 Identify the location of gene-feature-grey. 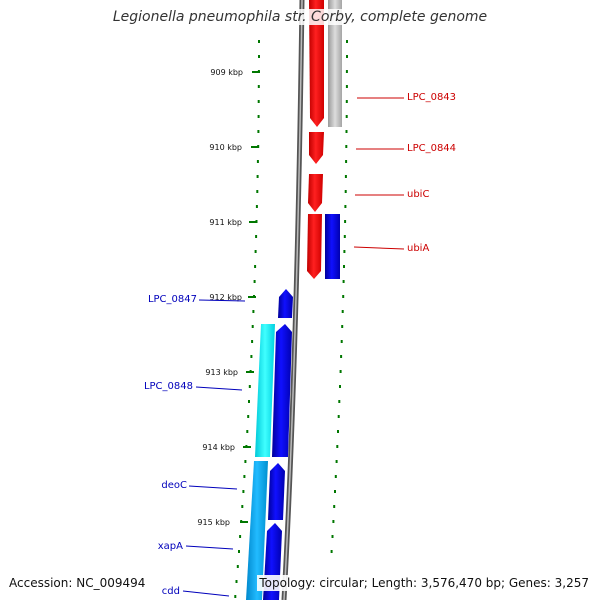
(335, 63).